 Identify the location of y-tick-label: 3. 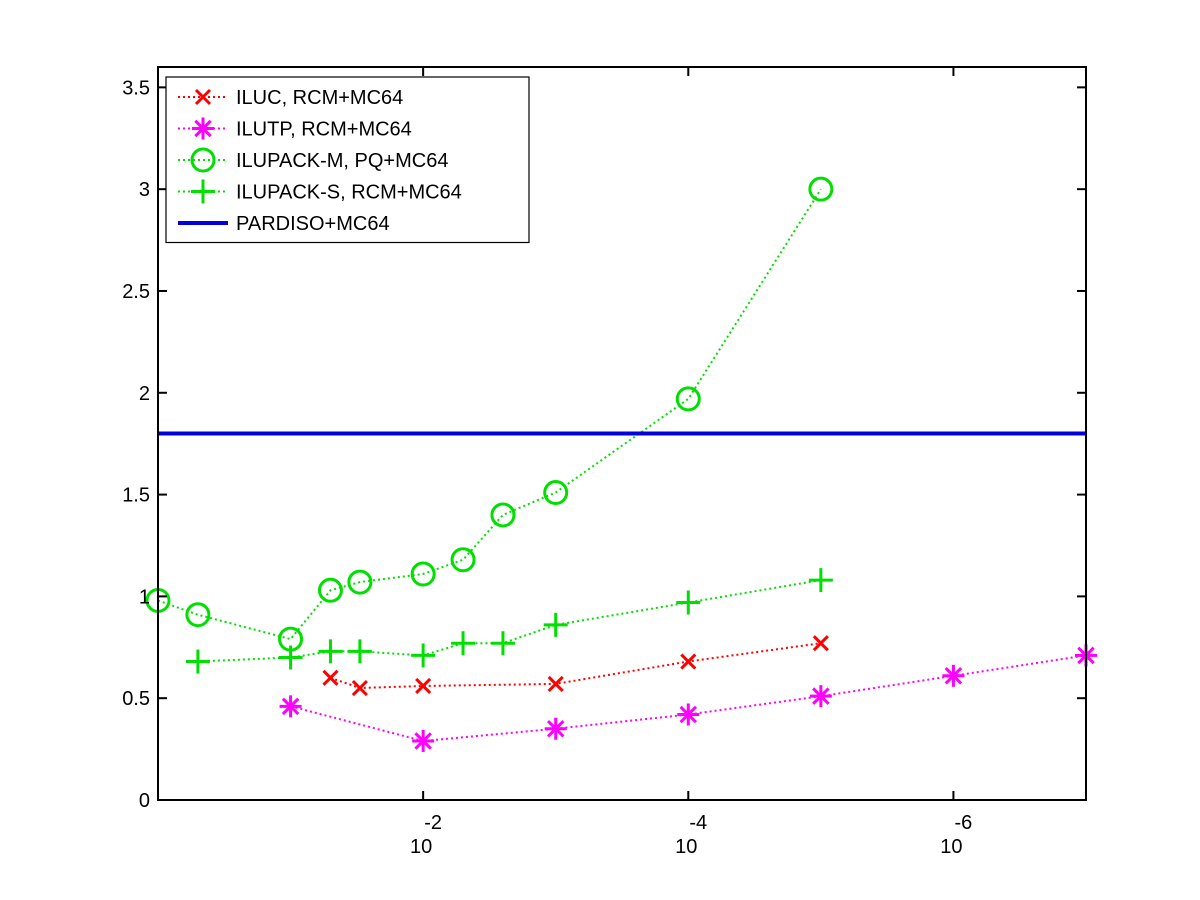
(144, 190).